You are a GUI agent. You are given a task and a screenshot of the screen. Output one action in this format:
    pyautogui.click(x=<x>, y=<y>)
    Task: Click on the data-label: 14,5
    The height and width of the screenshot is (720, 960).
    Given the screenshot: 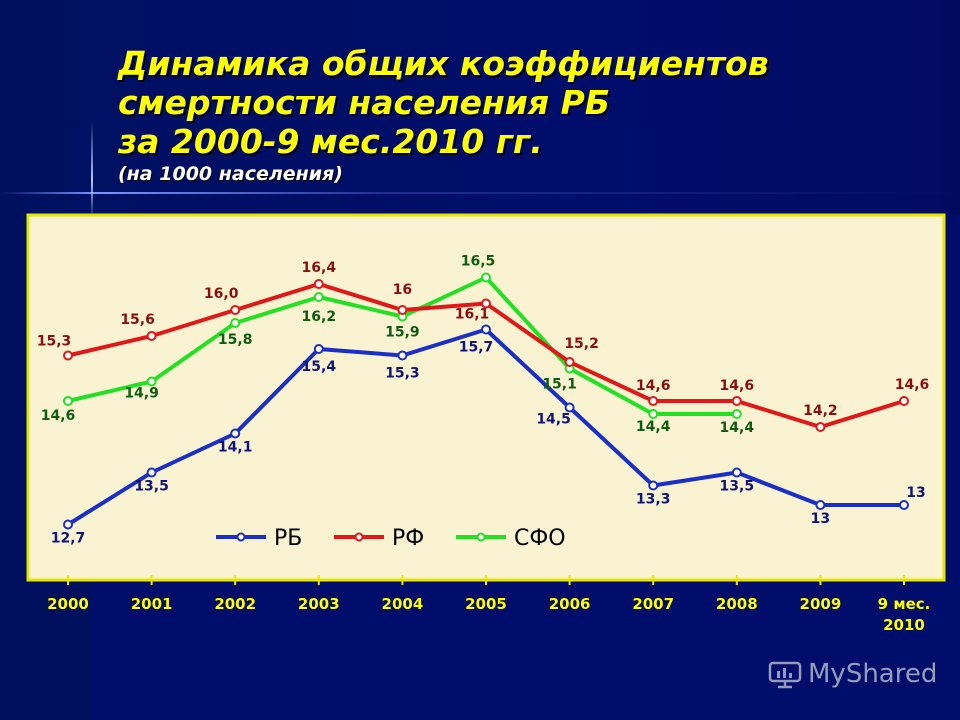 What is the action you would take?
    pyautogui.click(x=553, y=420)
    